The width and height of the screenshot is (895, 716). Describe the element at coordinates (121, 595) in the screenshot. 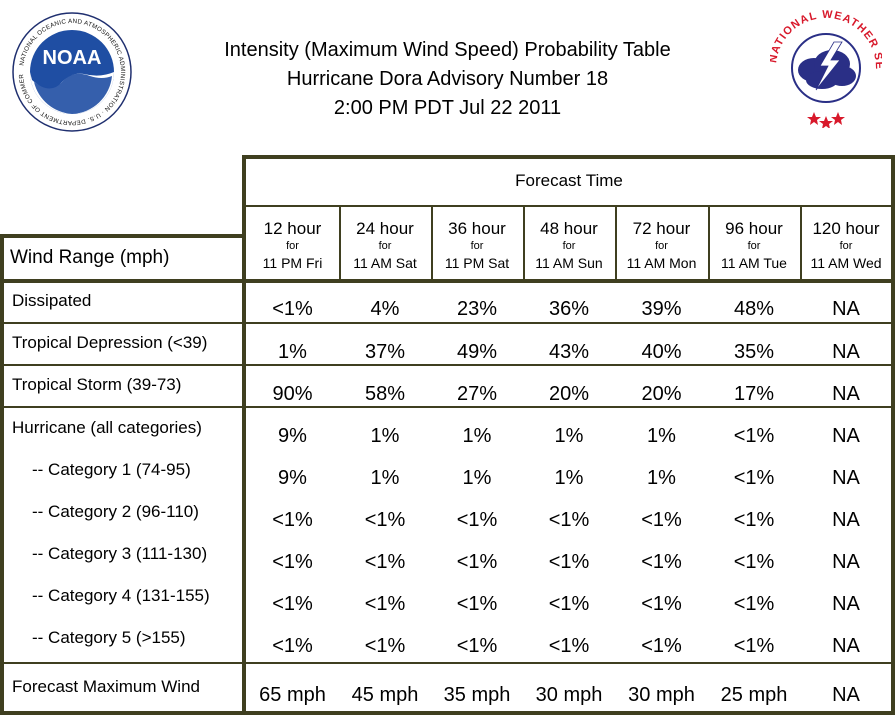

I see `row-label: -- Category 4 (131-155)` at that location.